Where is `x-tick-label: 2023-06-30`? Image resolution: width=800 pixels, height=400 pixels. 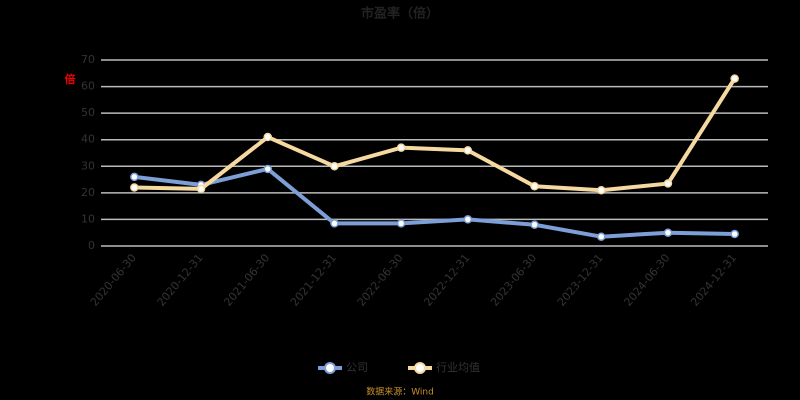 x-tick-label: 2023-06-30 is located at coordinates (513, 280).